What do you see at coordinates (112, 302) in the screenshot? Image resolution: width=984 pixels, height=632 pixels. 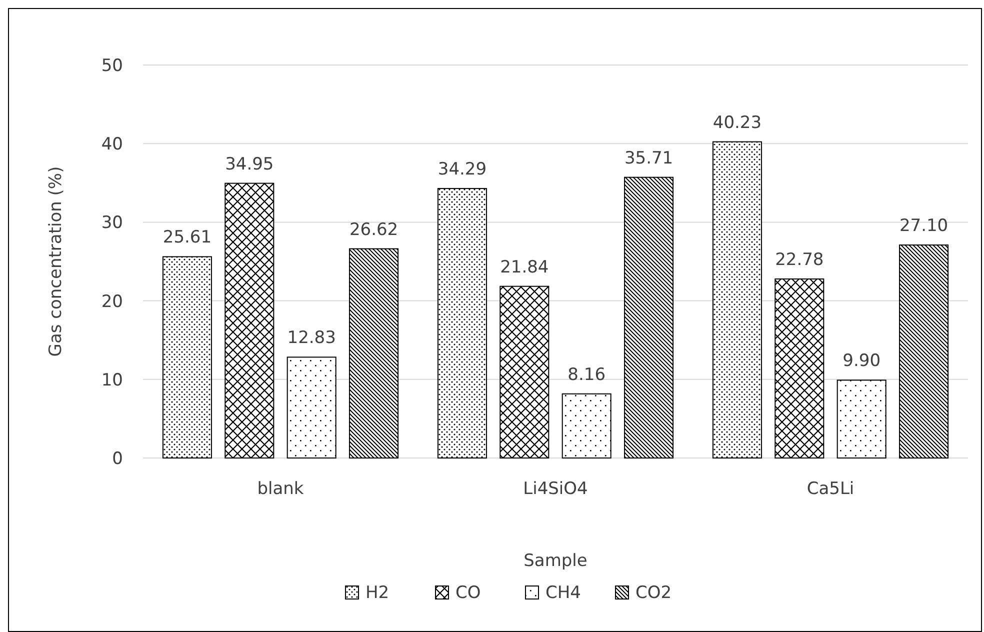 I see `y-tick-label: 20` at bounding box center [112, 302].